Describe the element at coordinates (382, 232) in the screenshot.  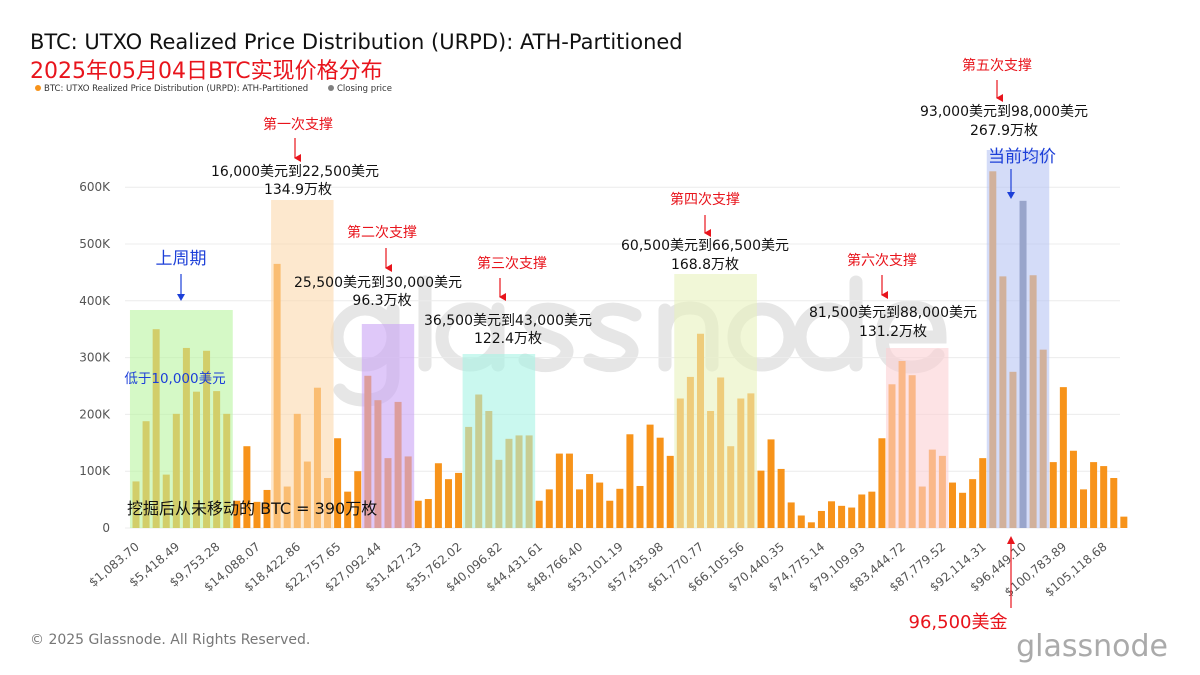
I see `svg-text: 第二次支撑` at that location.